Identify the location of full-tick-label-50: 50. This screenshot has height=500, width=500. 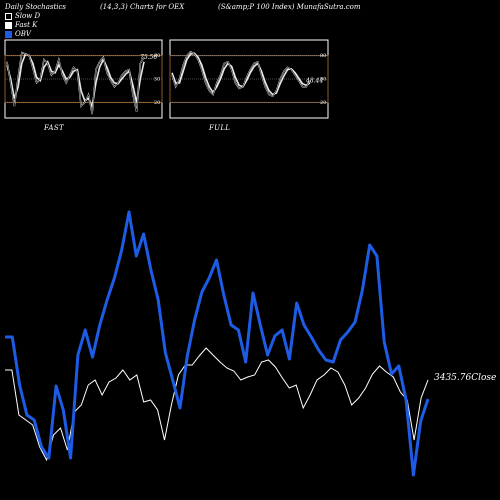
(323, 80).